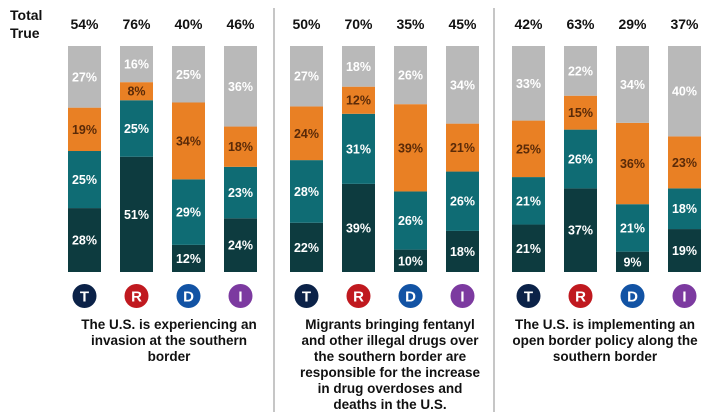  I want to click on party-icon-letter: R, so click(136, 297).